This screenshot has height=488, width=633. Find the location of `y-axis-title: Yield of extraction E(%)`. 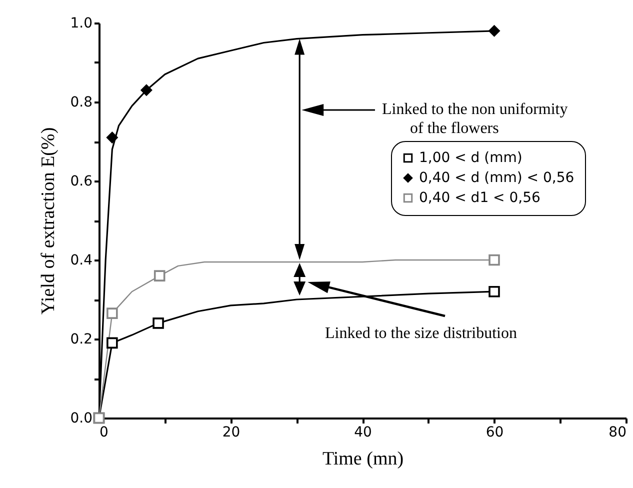

y-axis-title: Yield of extraction E(%) is located at coordinates (49, 221).